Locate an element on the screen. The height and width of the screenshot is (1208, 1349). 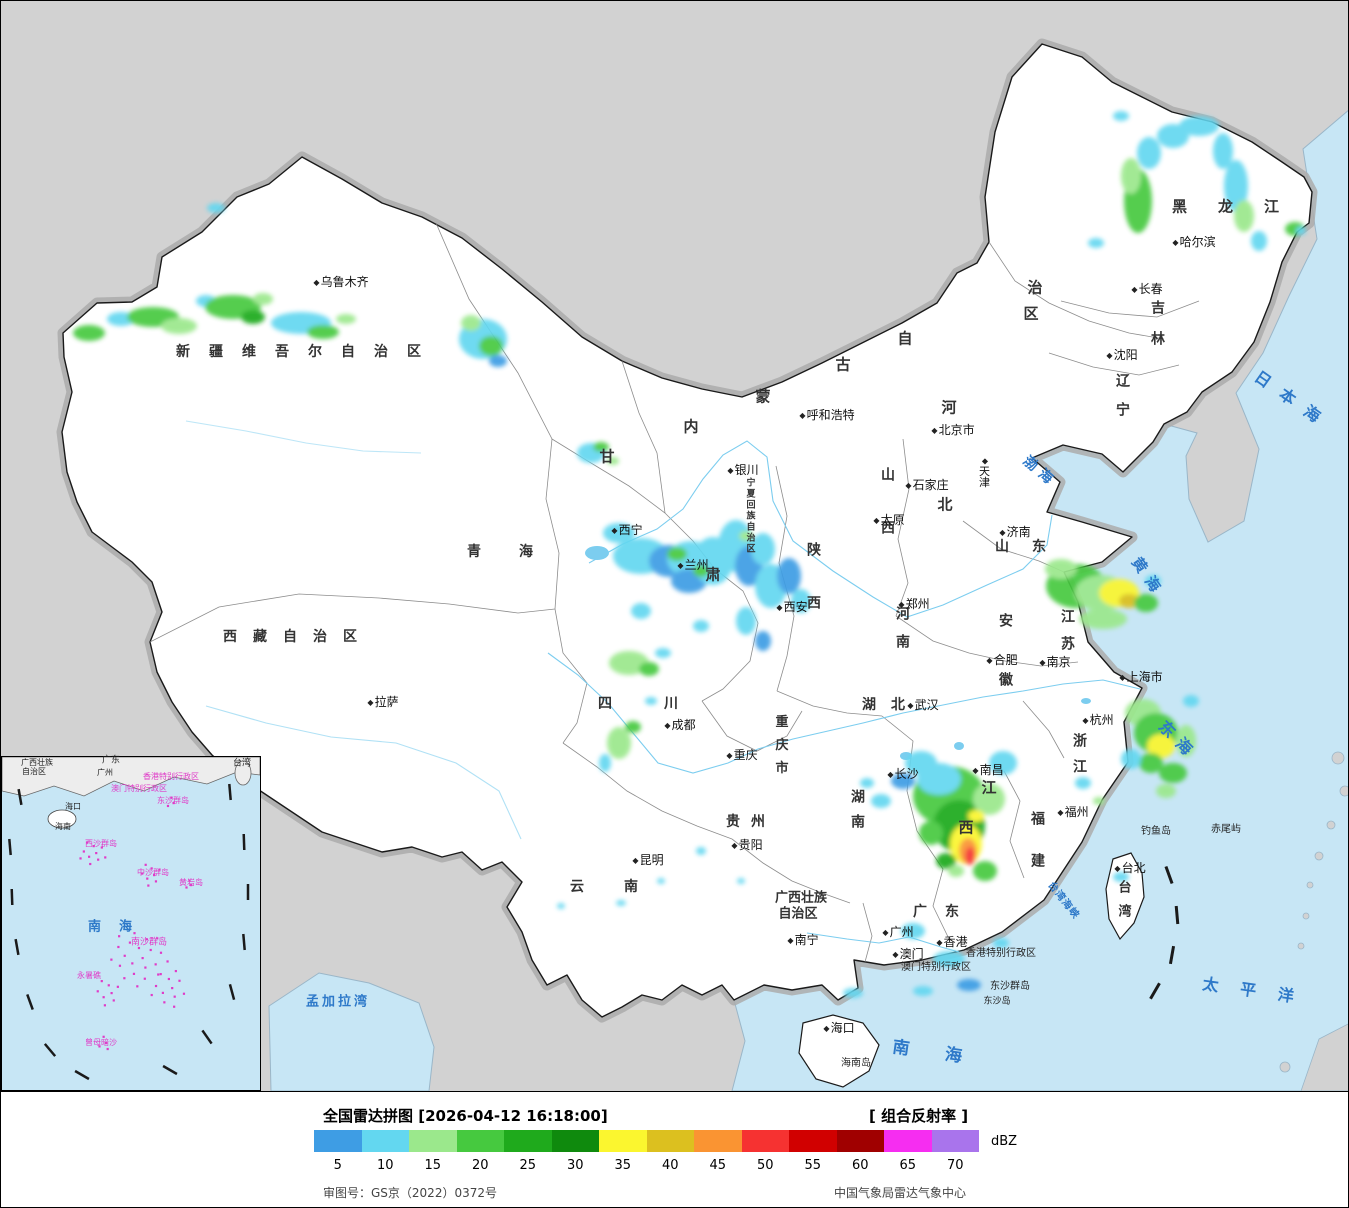
scale-tick-35: 35 is located at coordinates (623, 1165).